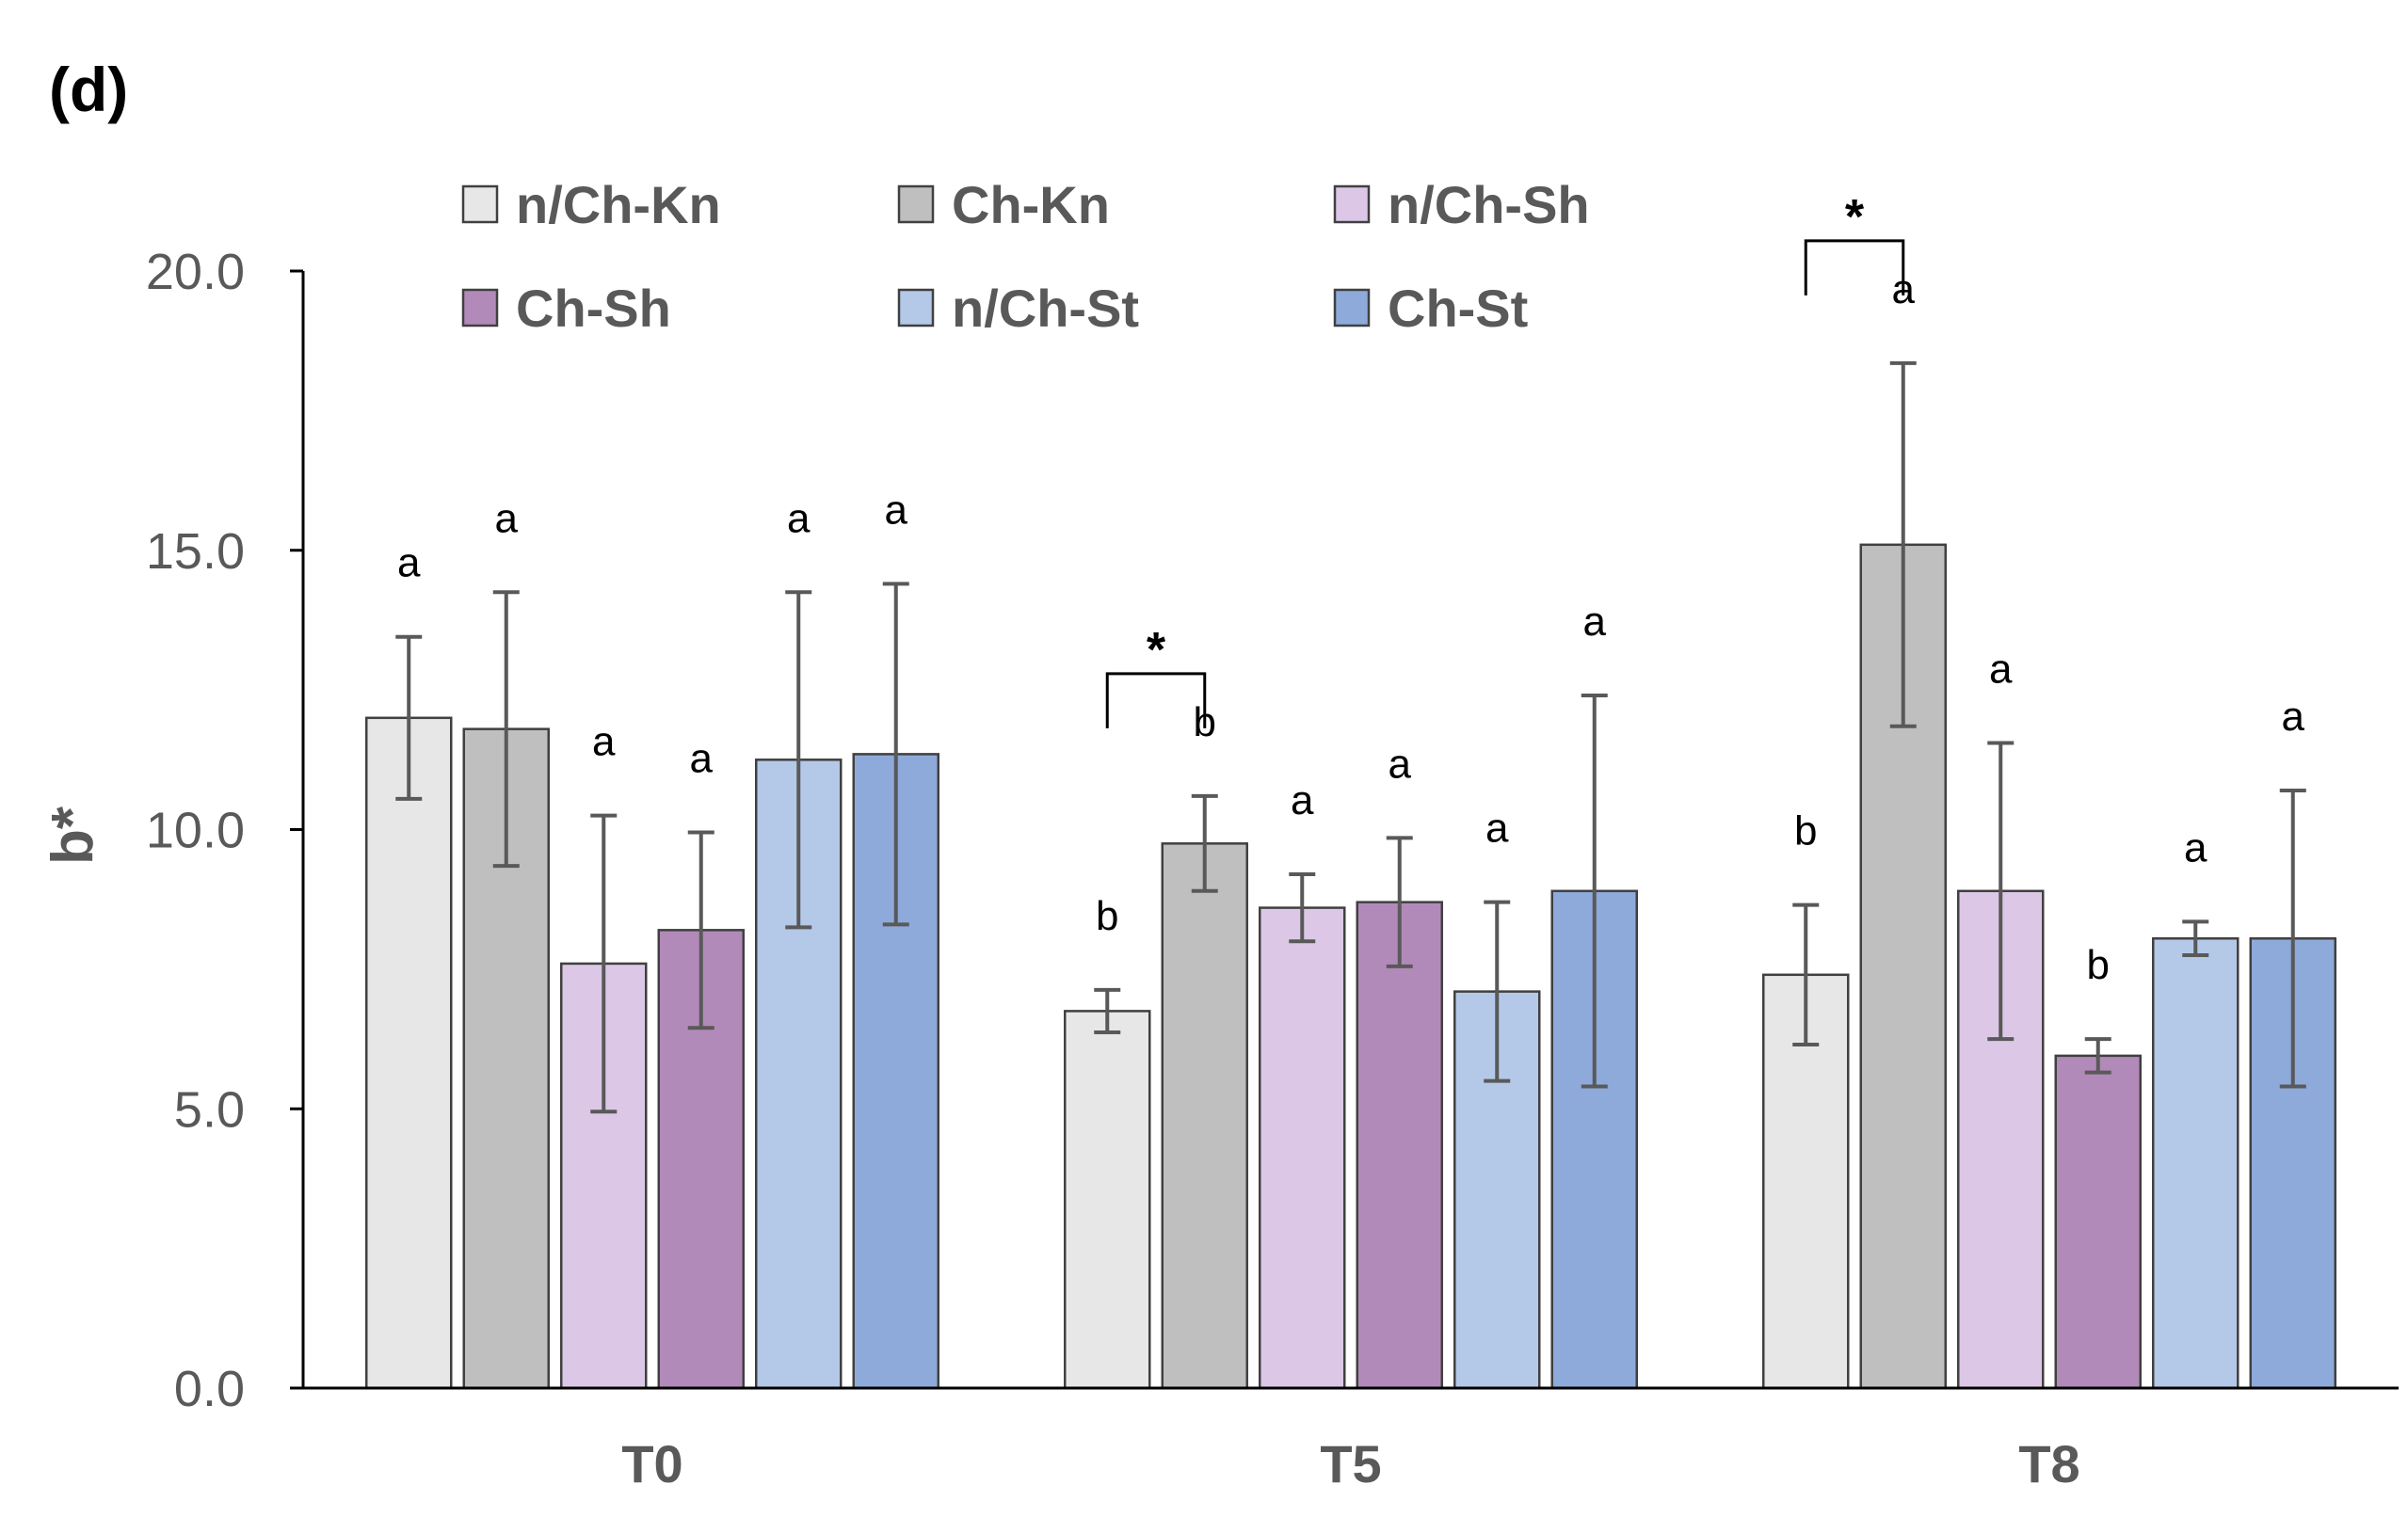  I want to click on legend-label: Ch-St, so click(1458, 308).